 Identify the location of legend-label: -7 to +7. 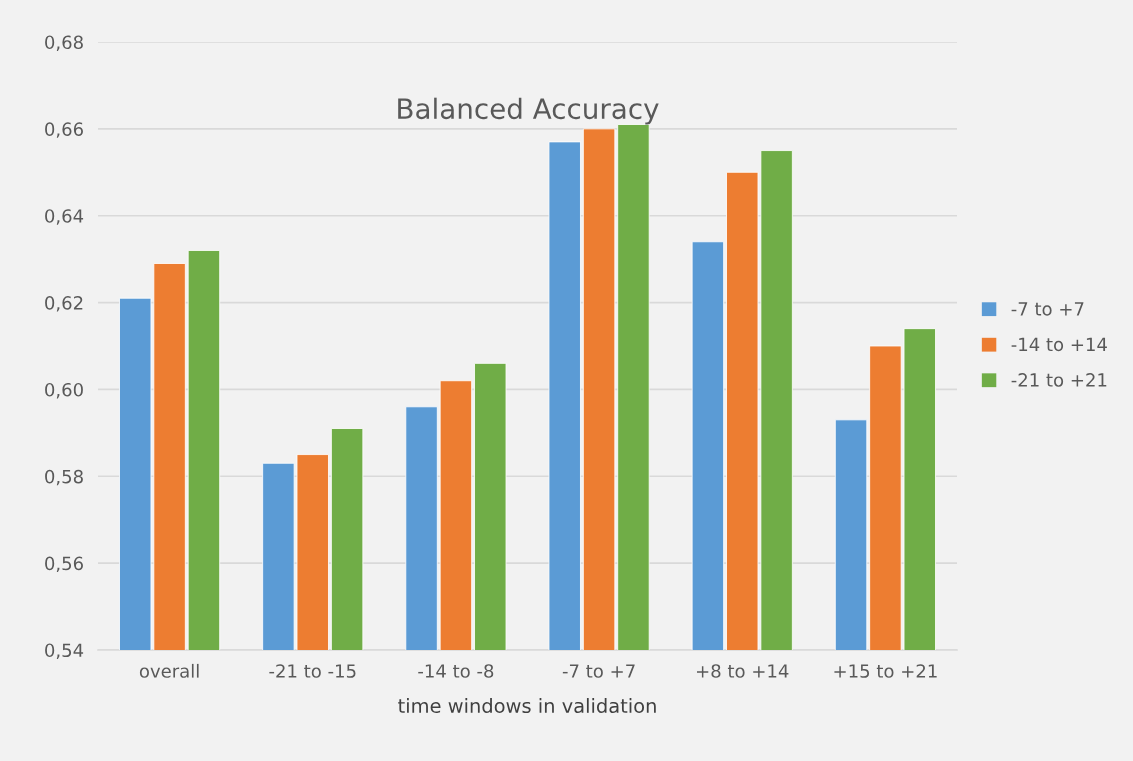
(1047, 309).